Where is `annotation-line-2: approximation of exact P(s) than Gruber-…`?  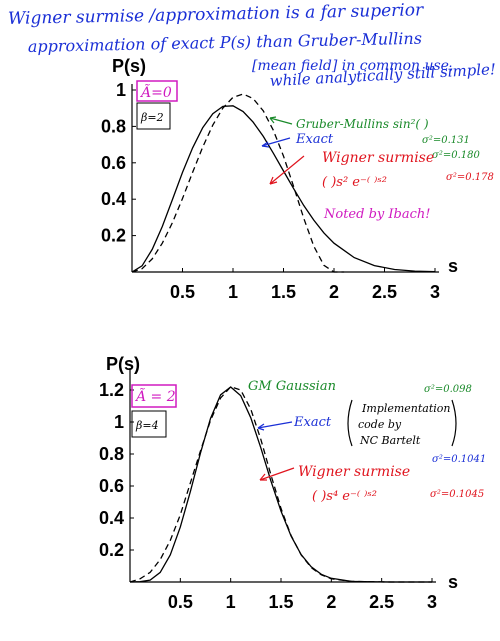
annotation-line-2: approximation of exact P(s) than Gruber-… is located at coordinates (225, 42).